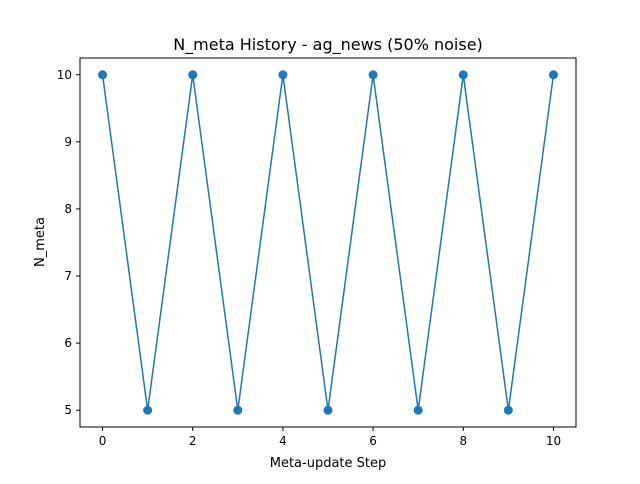 This screenshot has height=484, width=640. Describe the element at coordinates (68, 242) in the screenshot. I see `y-axis-ticks: 5 6 7 8 9 10` at that location.